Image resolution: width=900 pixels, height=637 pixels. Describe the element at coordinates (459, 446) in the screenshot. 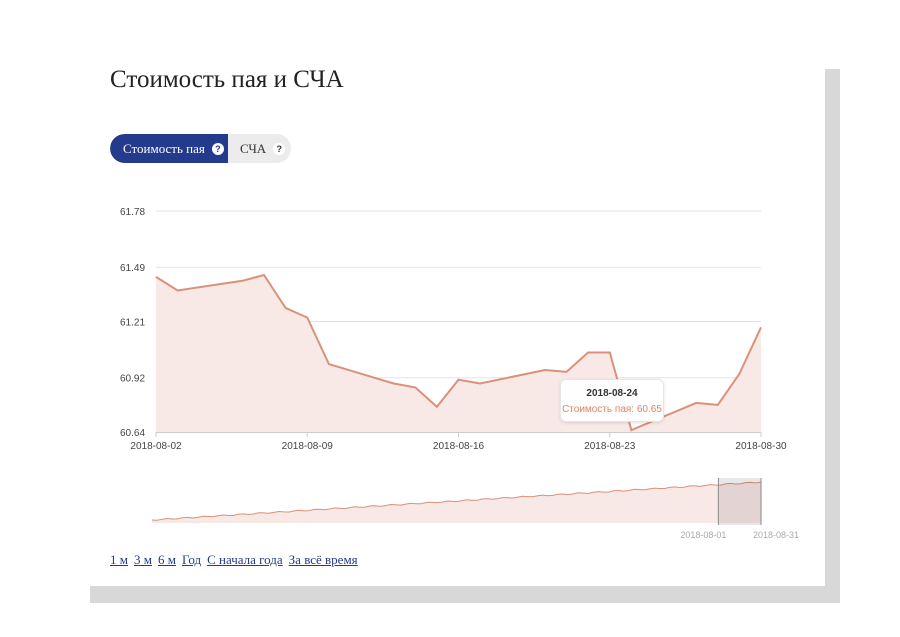

I see `x-tick-label: 2018-08-16` at that location.